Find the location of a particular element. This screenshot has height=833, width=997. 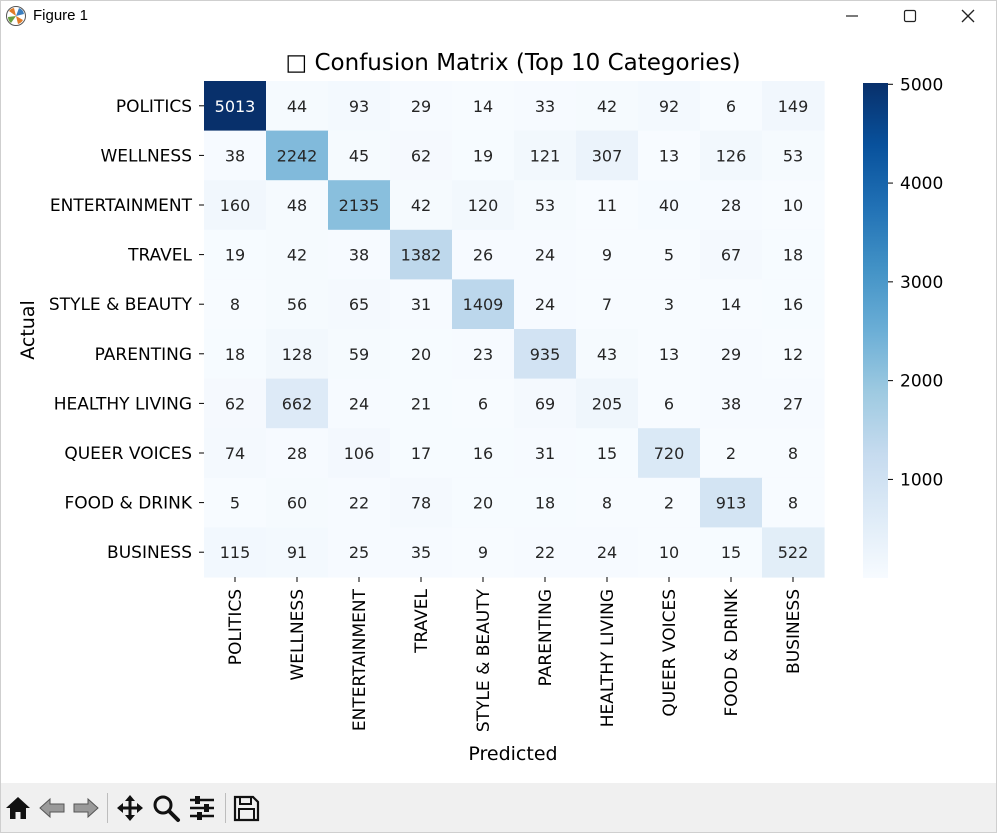

cell-value-label: 2242 is located at coordinates (297, 155).